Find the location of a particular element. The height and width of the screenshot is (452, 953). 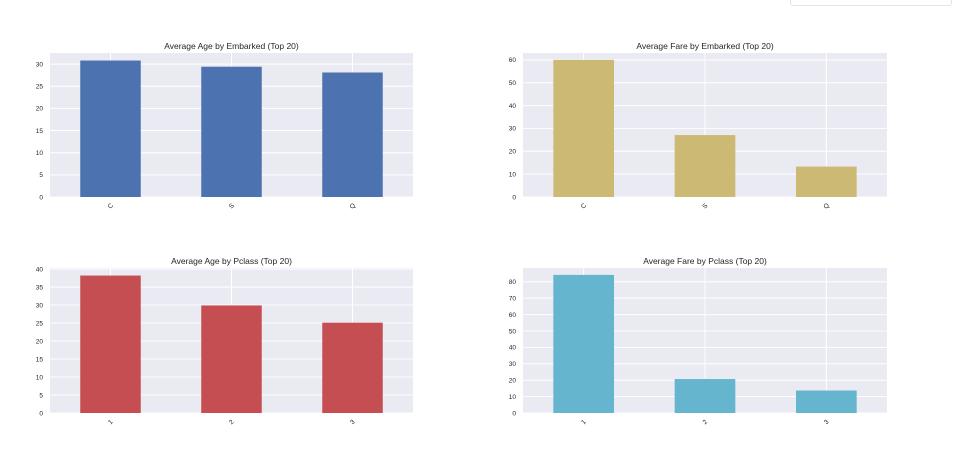

chart-title: Average Age by Pclass (Top 20) is located at coordinates (231, 261).